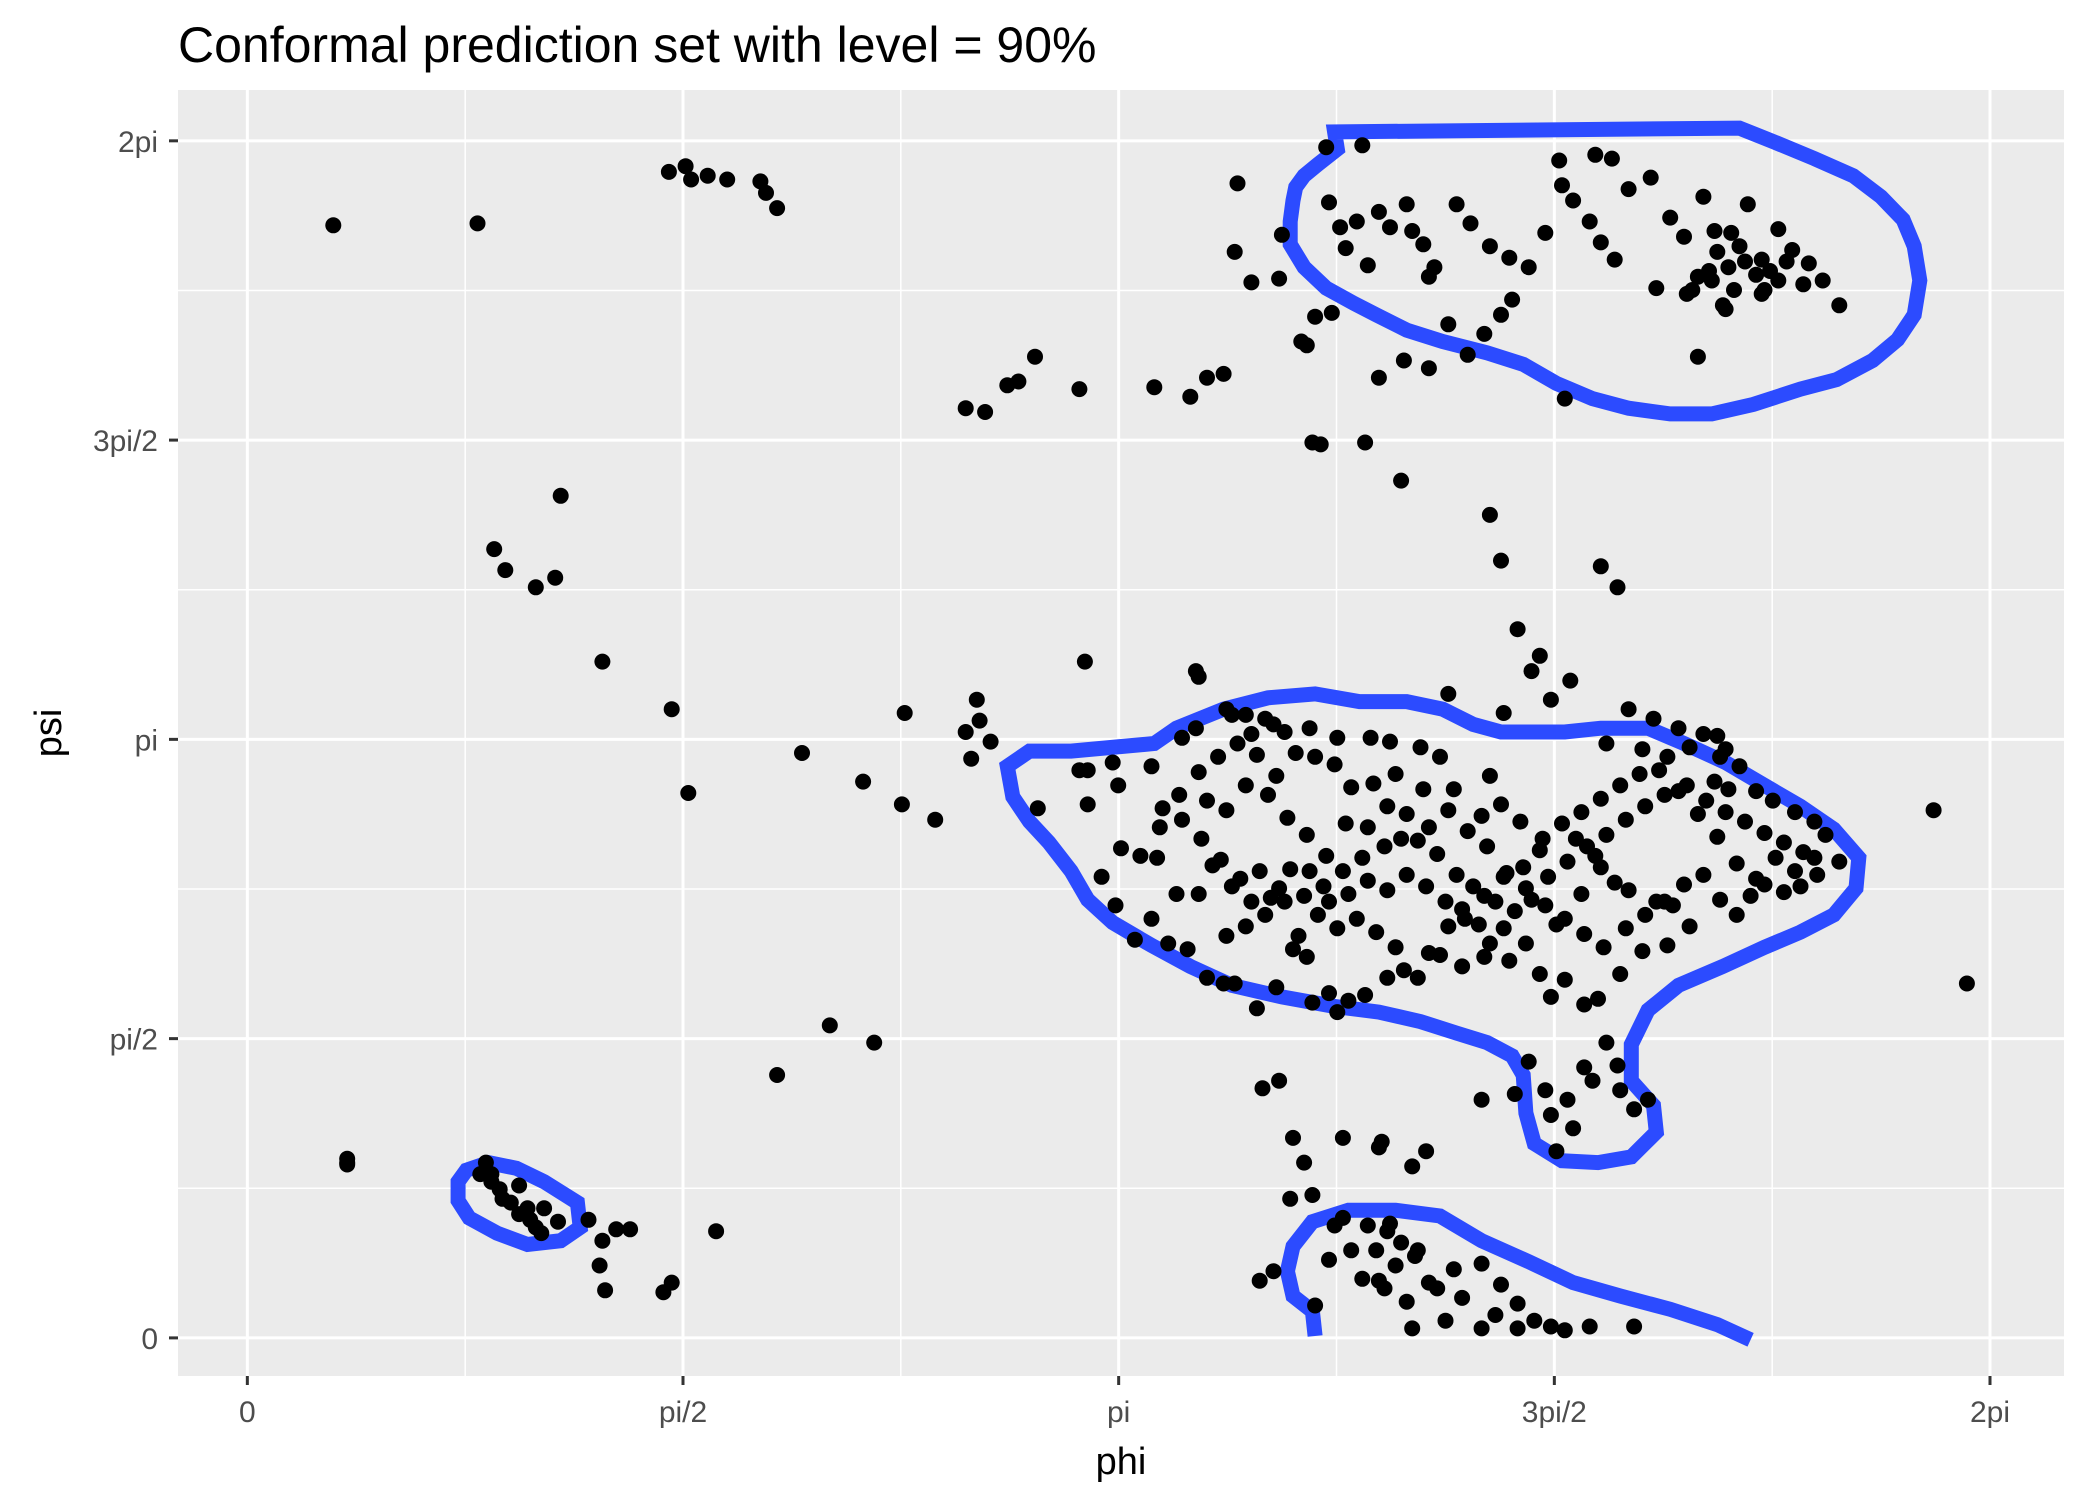 The image size is (2100, 1500). Describe the element at coordinates (683, 1412) in the screenshot. I see `x-tick-label: pi/2` at that location.